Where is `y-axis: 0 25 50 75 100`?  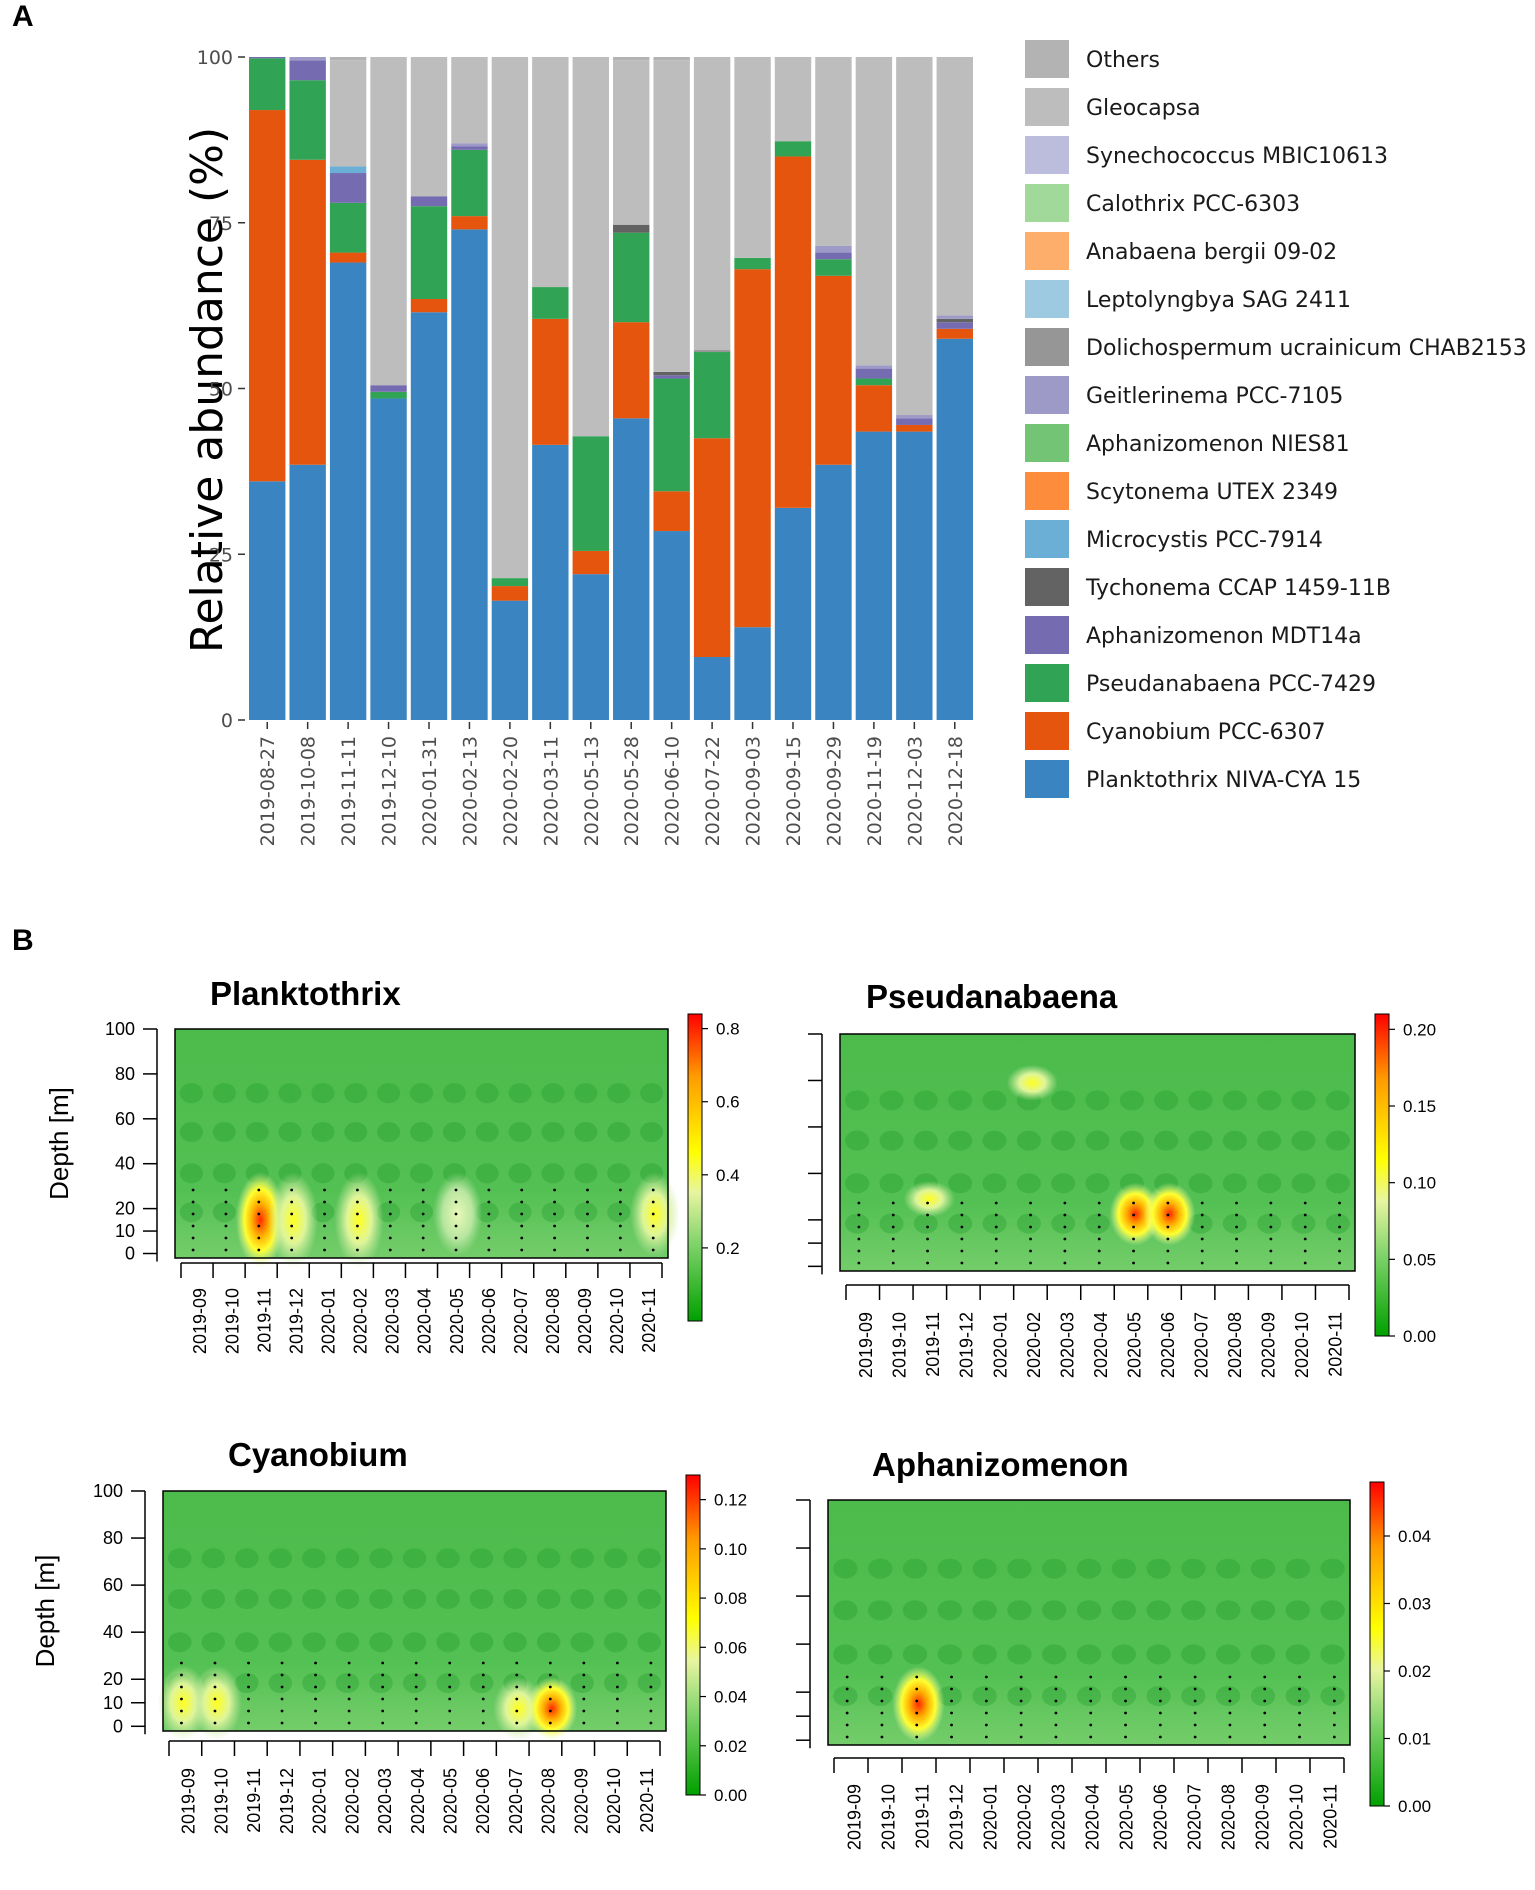
y-axis: 0 25 50 75 100 is located at coordinates (221, 389).